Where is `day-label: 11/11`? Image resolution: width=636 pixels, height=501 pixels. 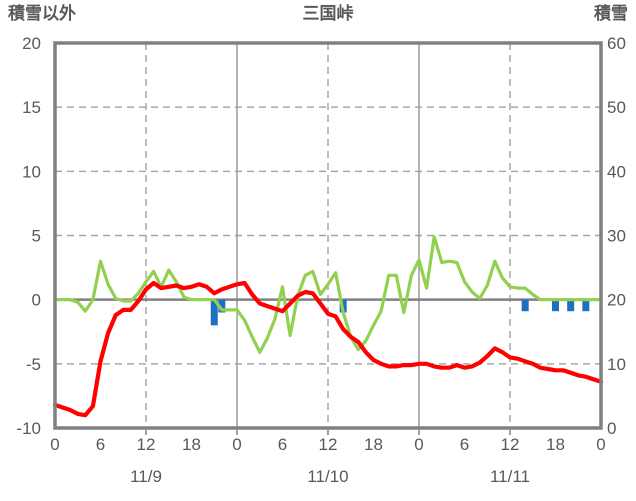
day-label: 11/11 is located at coordinates (510, 476).